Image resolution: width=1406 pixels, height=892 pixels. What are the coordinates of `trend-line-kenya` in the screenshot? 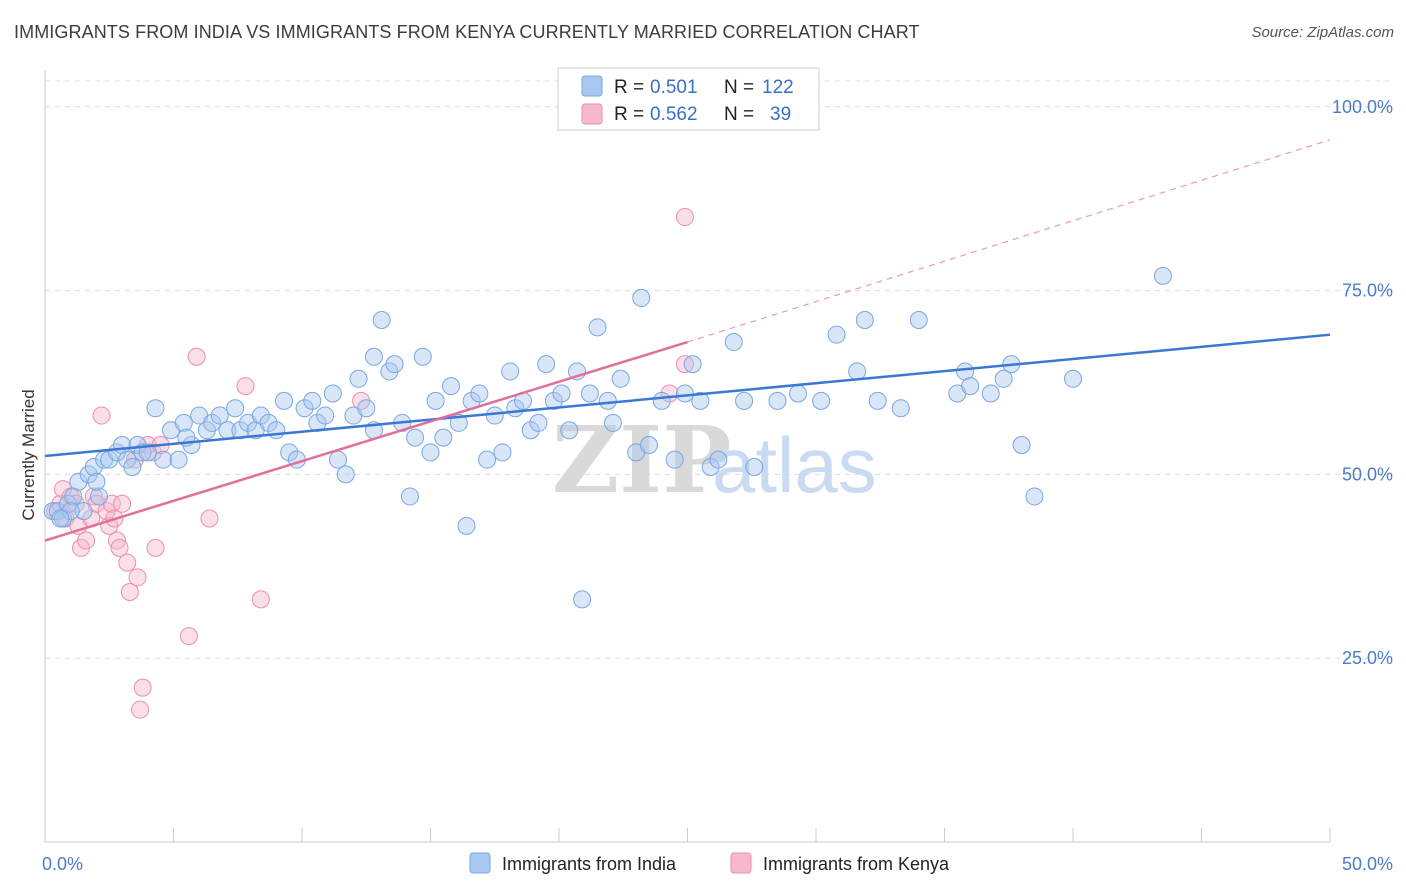 It's located at (366, 441).